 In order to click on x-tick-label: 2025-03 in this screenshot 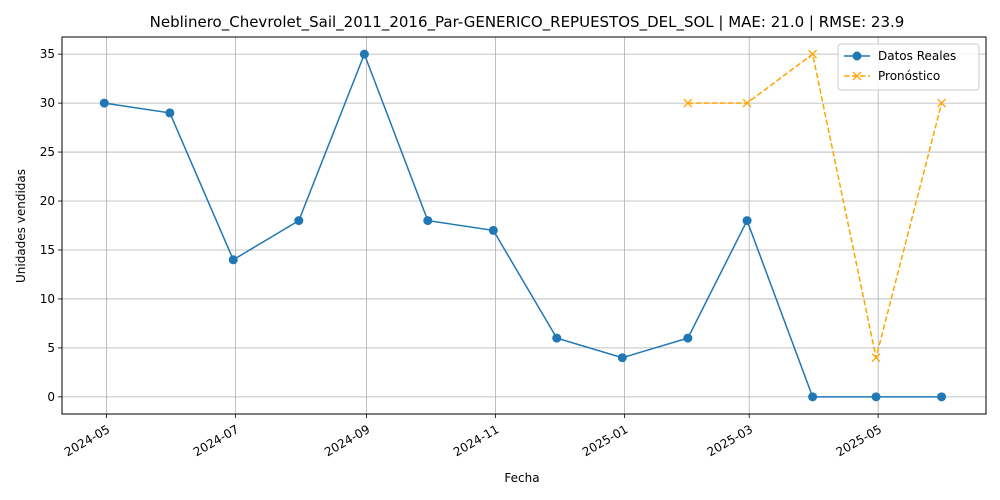, I will do `click(730, 440)`.